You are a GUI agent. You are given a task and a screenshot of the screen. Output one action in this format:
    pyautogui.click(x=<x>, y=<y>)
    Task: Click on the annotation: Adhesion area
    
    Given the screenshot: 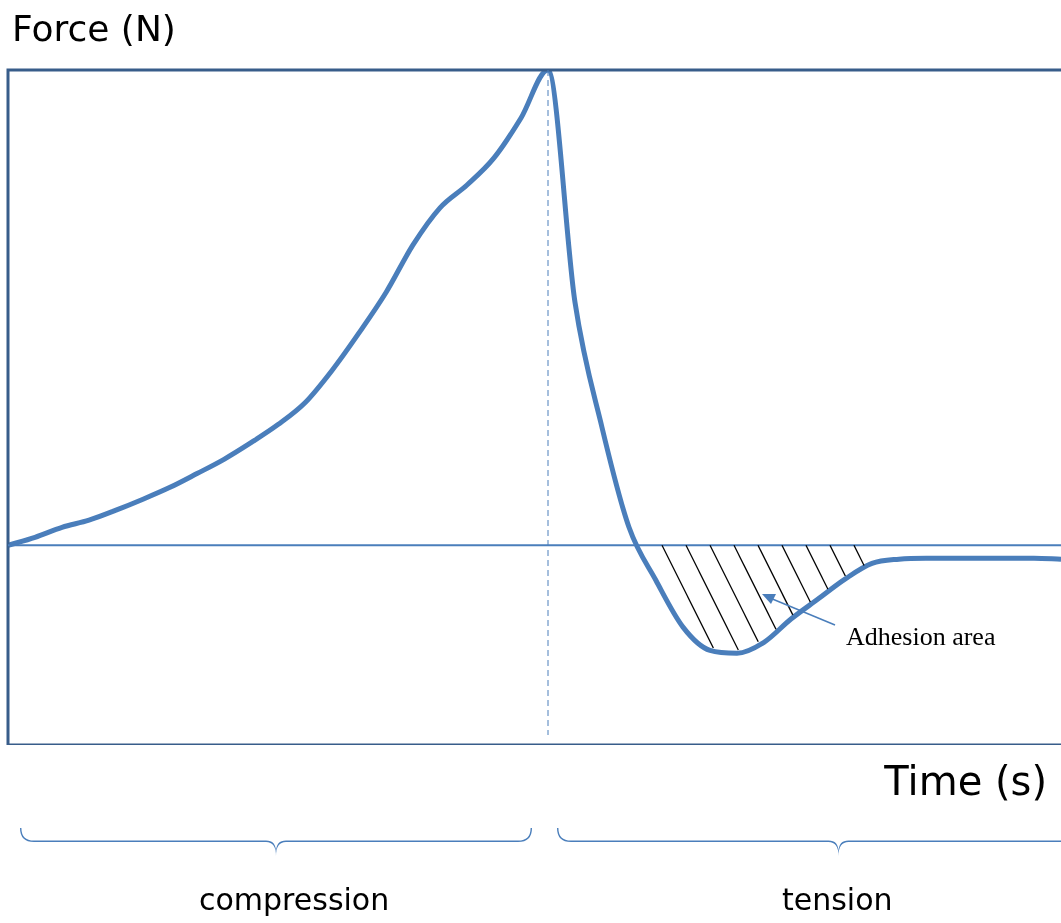 What is the action you would take?
    pyautogui.click(x=921, y=636)
    